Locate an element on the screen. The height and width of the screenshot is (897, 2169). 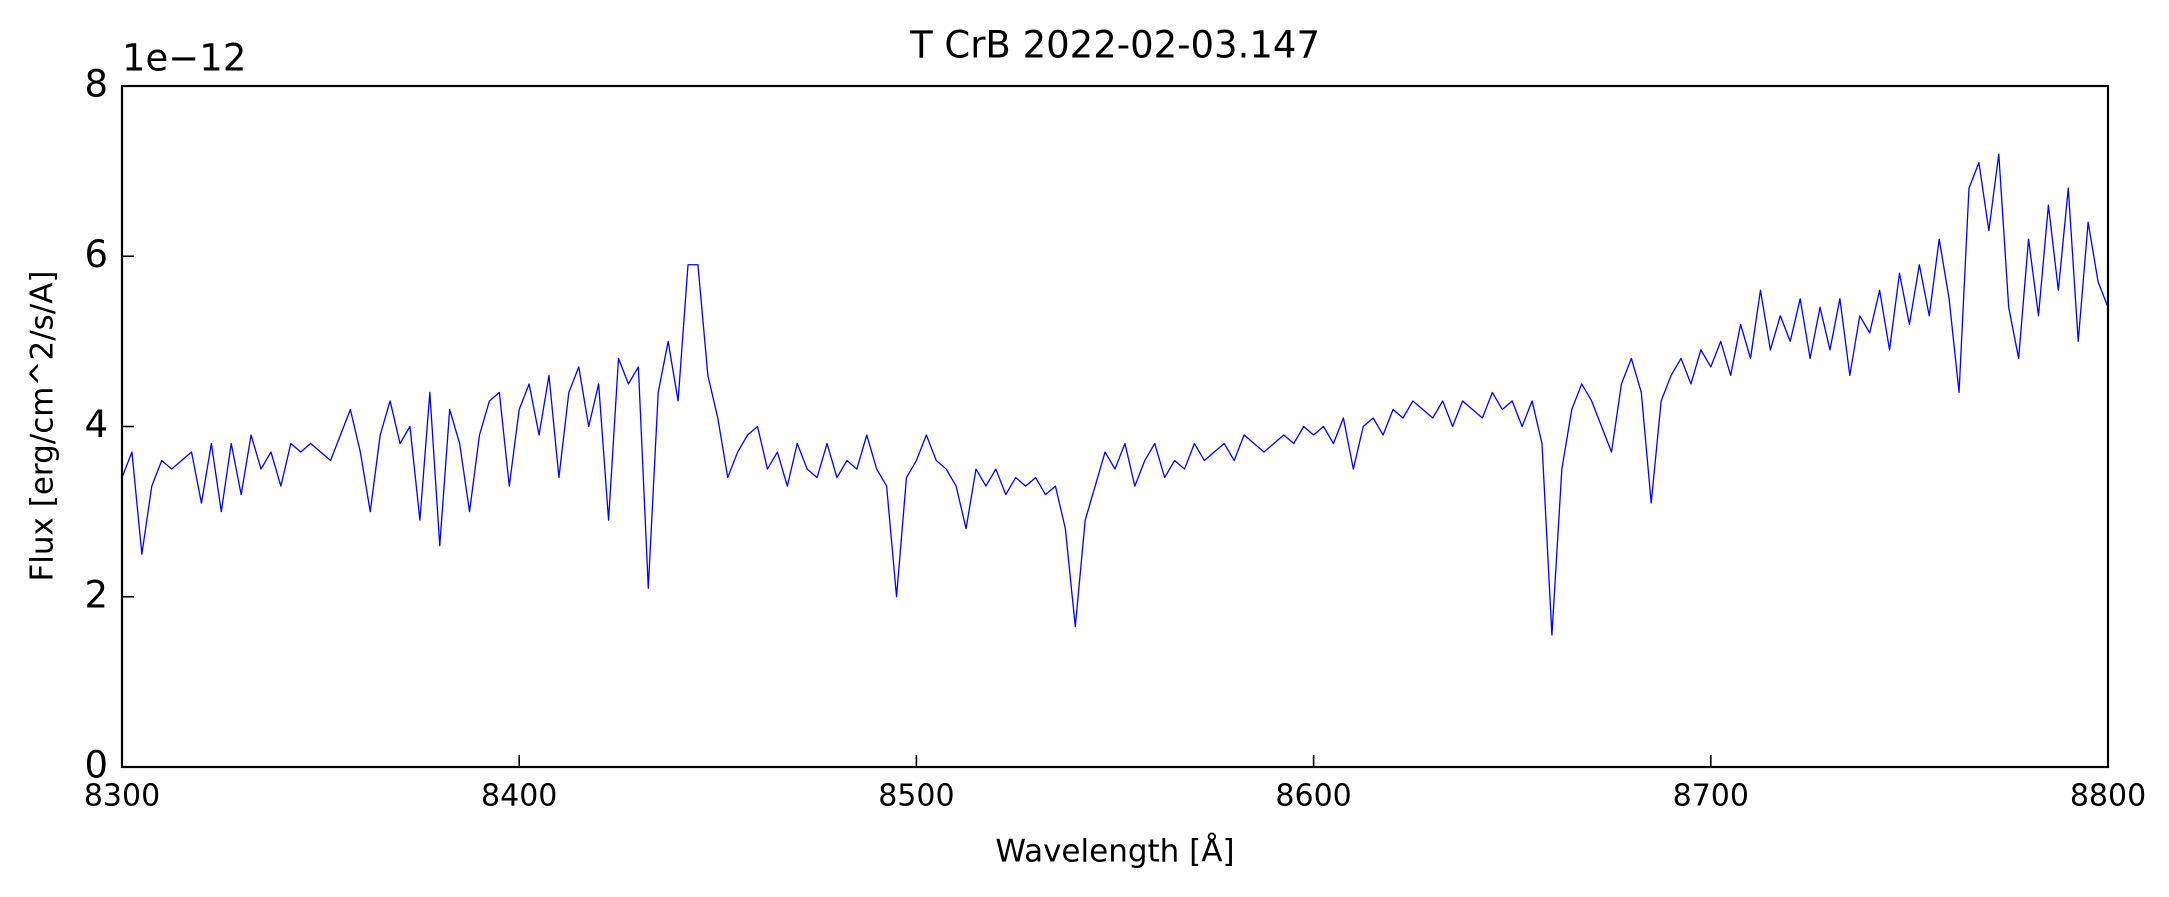
x-tick-label: 8800 is located at coordinates (2108, 796).